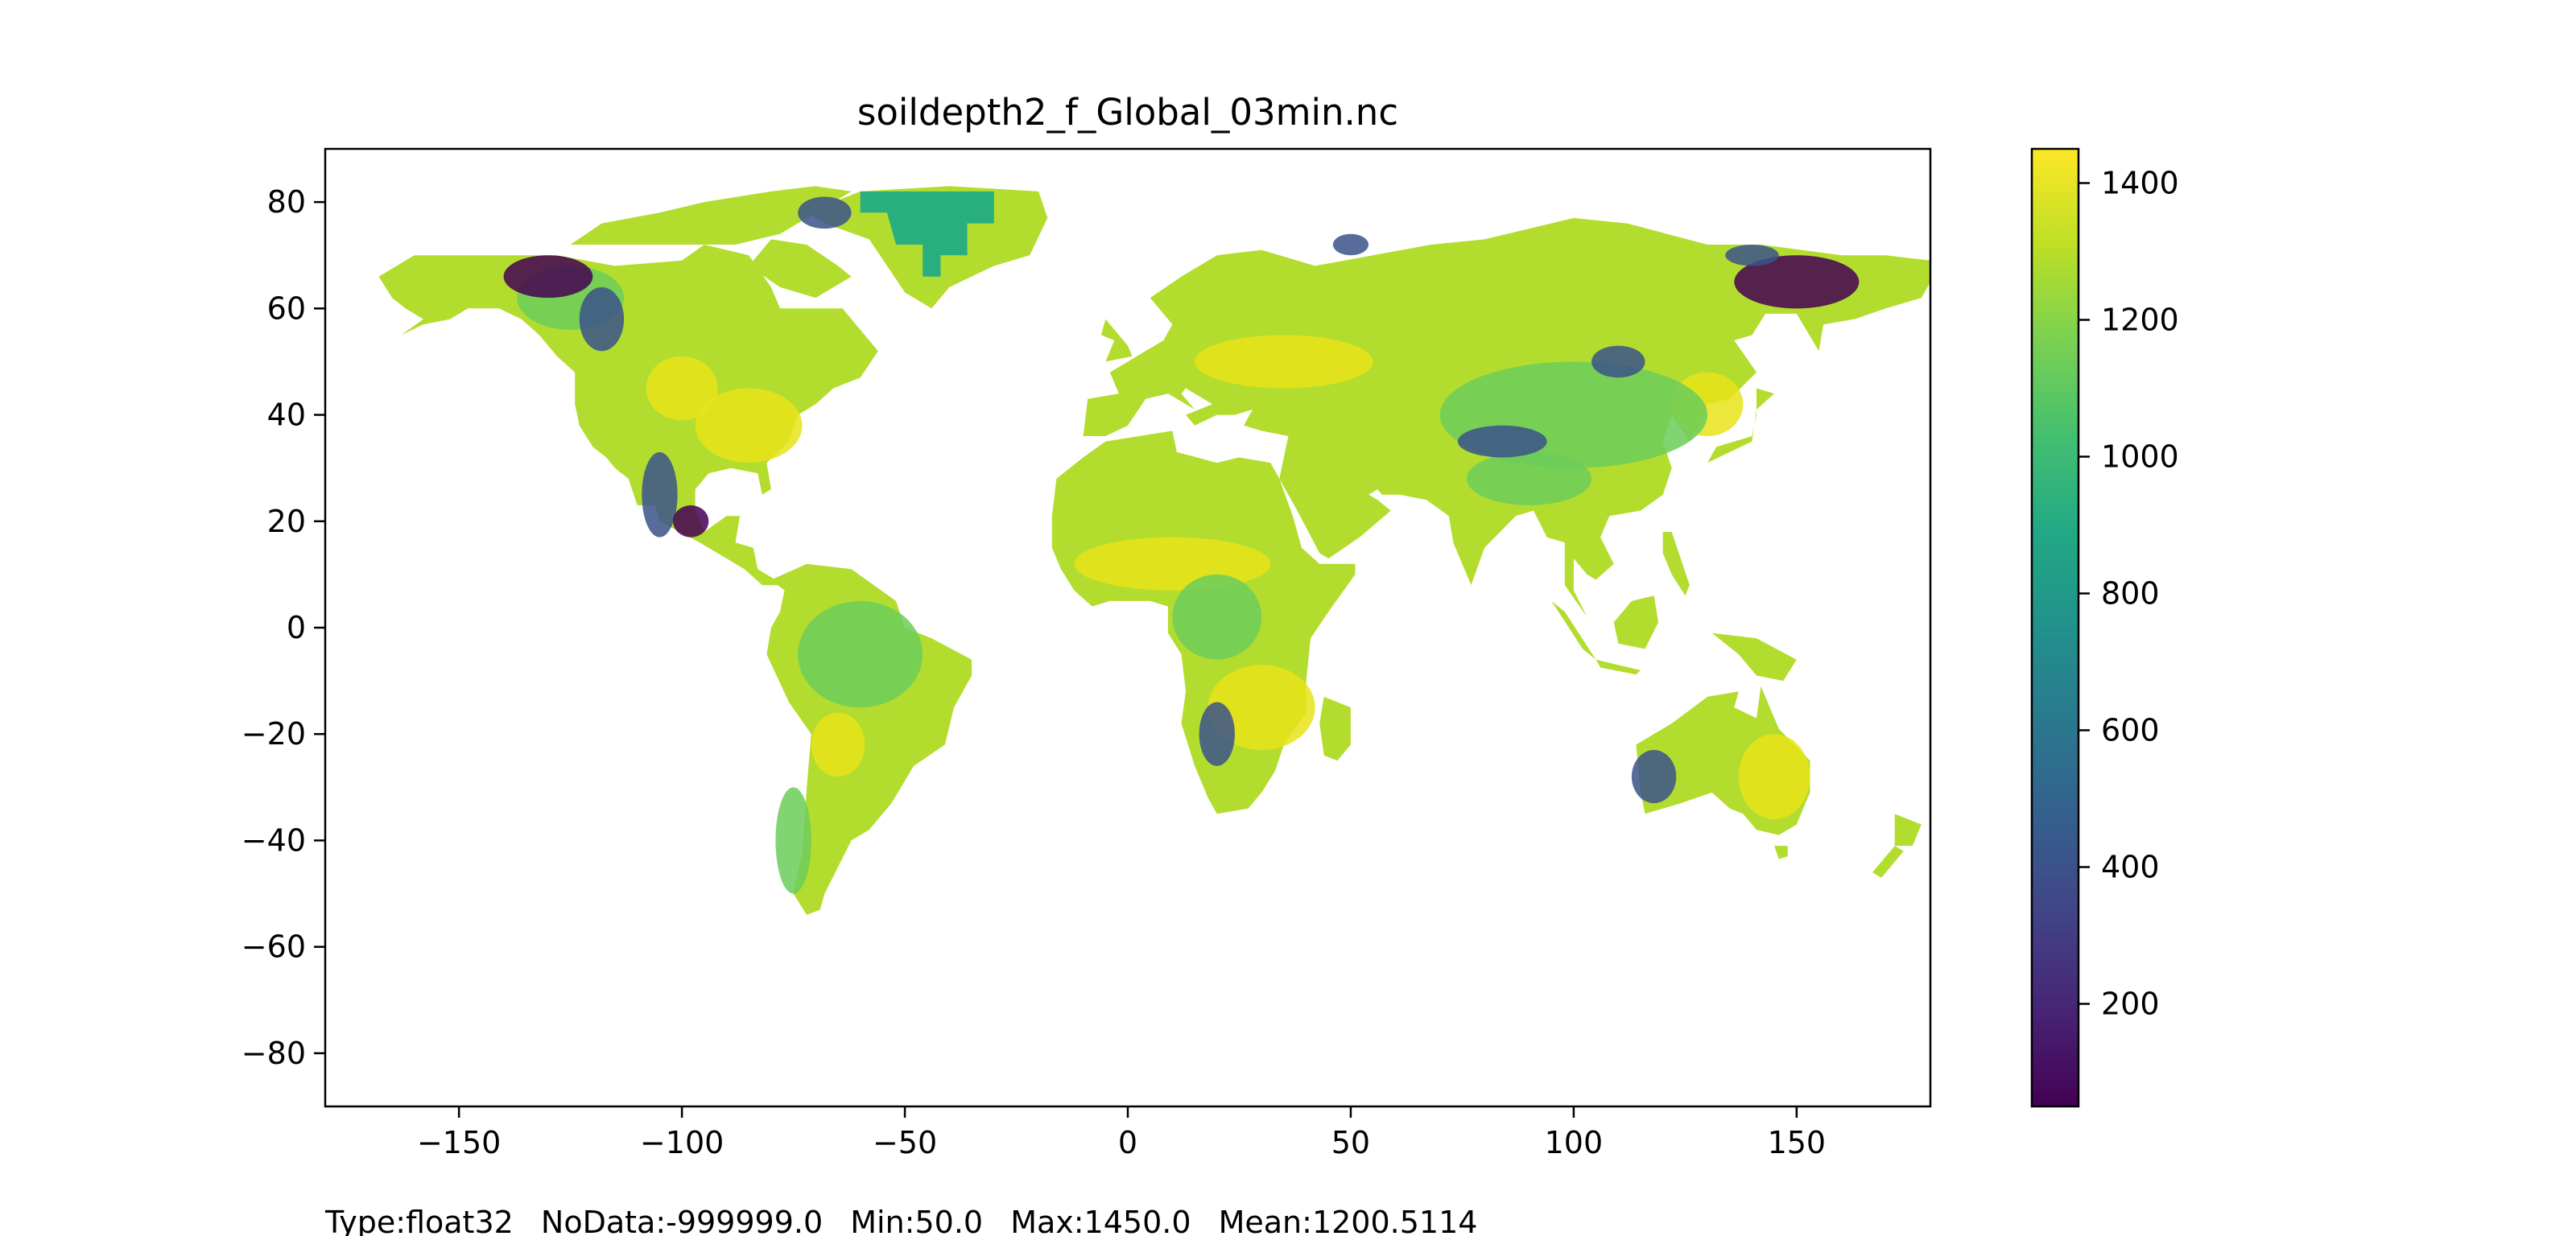 The image size is (2576, 1236). What do you see at coordinates (1574, 1142) in the screenshot?
I see `x-tick-label: 100` at bounding box center [1574, 1142].